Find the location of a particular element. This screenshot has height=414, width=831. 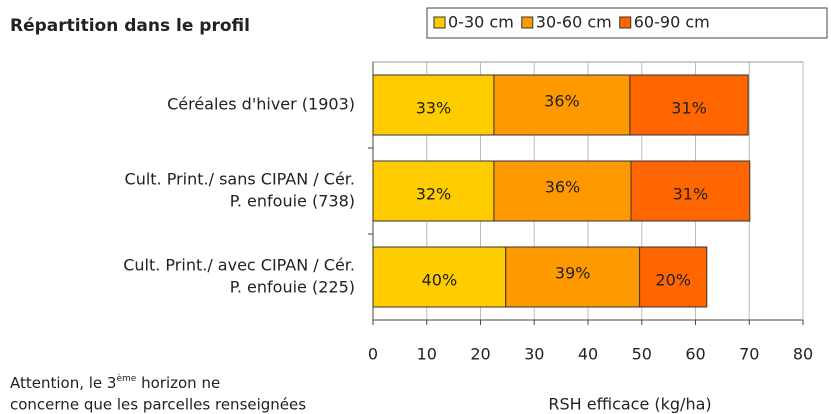

x-tick-label: 60 is located at coordinates (695, 354).